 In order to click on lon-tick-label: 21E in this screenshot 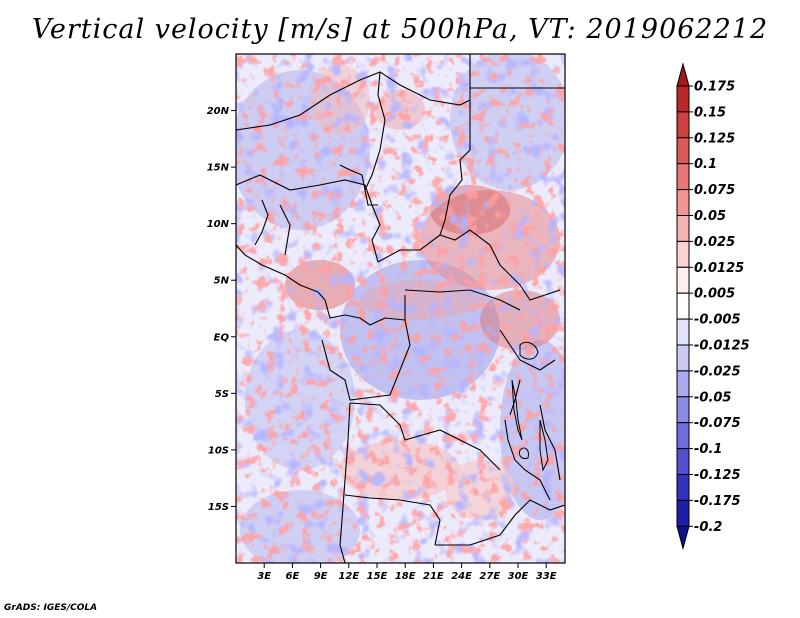, I will do `click(433, 576)`.